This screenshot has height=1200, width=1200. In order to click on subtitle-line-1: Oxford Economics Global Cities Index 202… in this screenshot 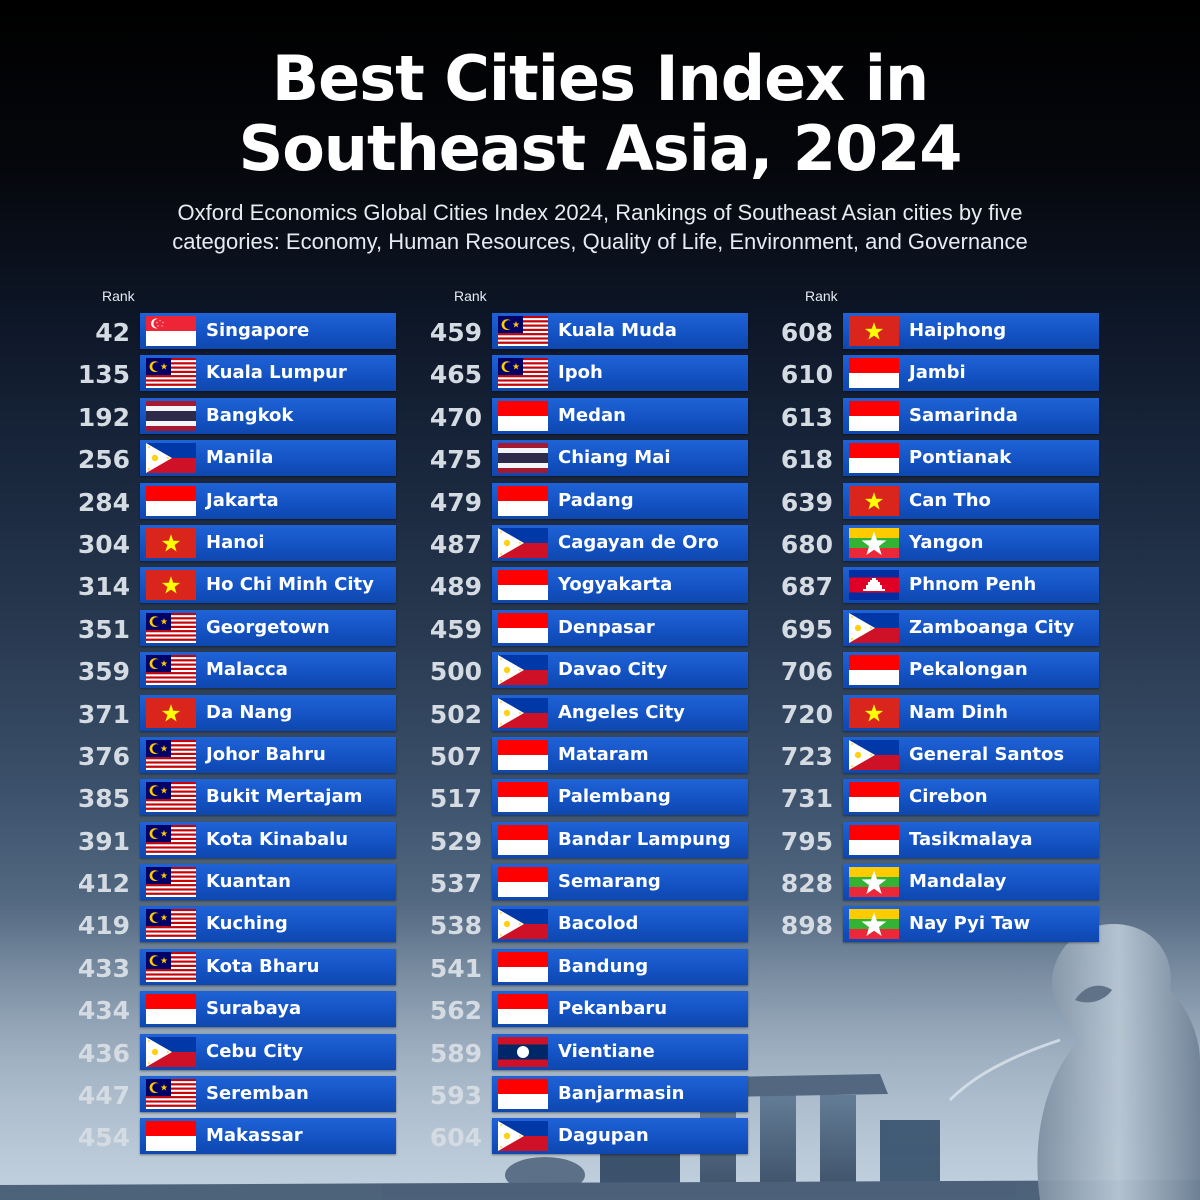, I will do `click(600, 212)`.